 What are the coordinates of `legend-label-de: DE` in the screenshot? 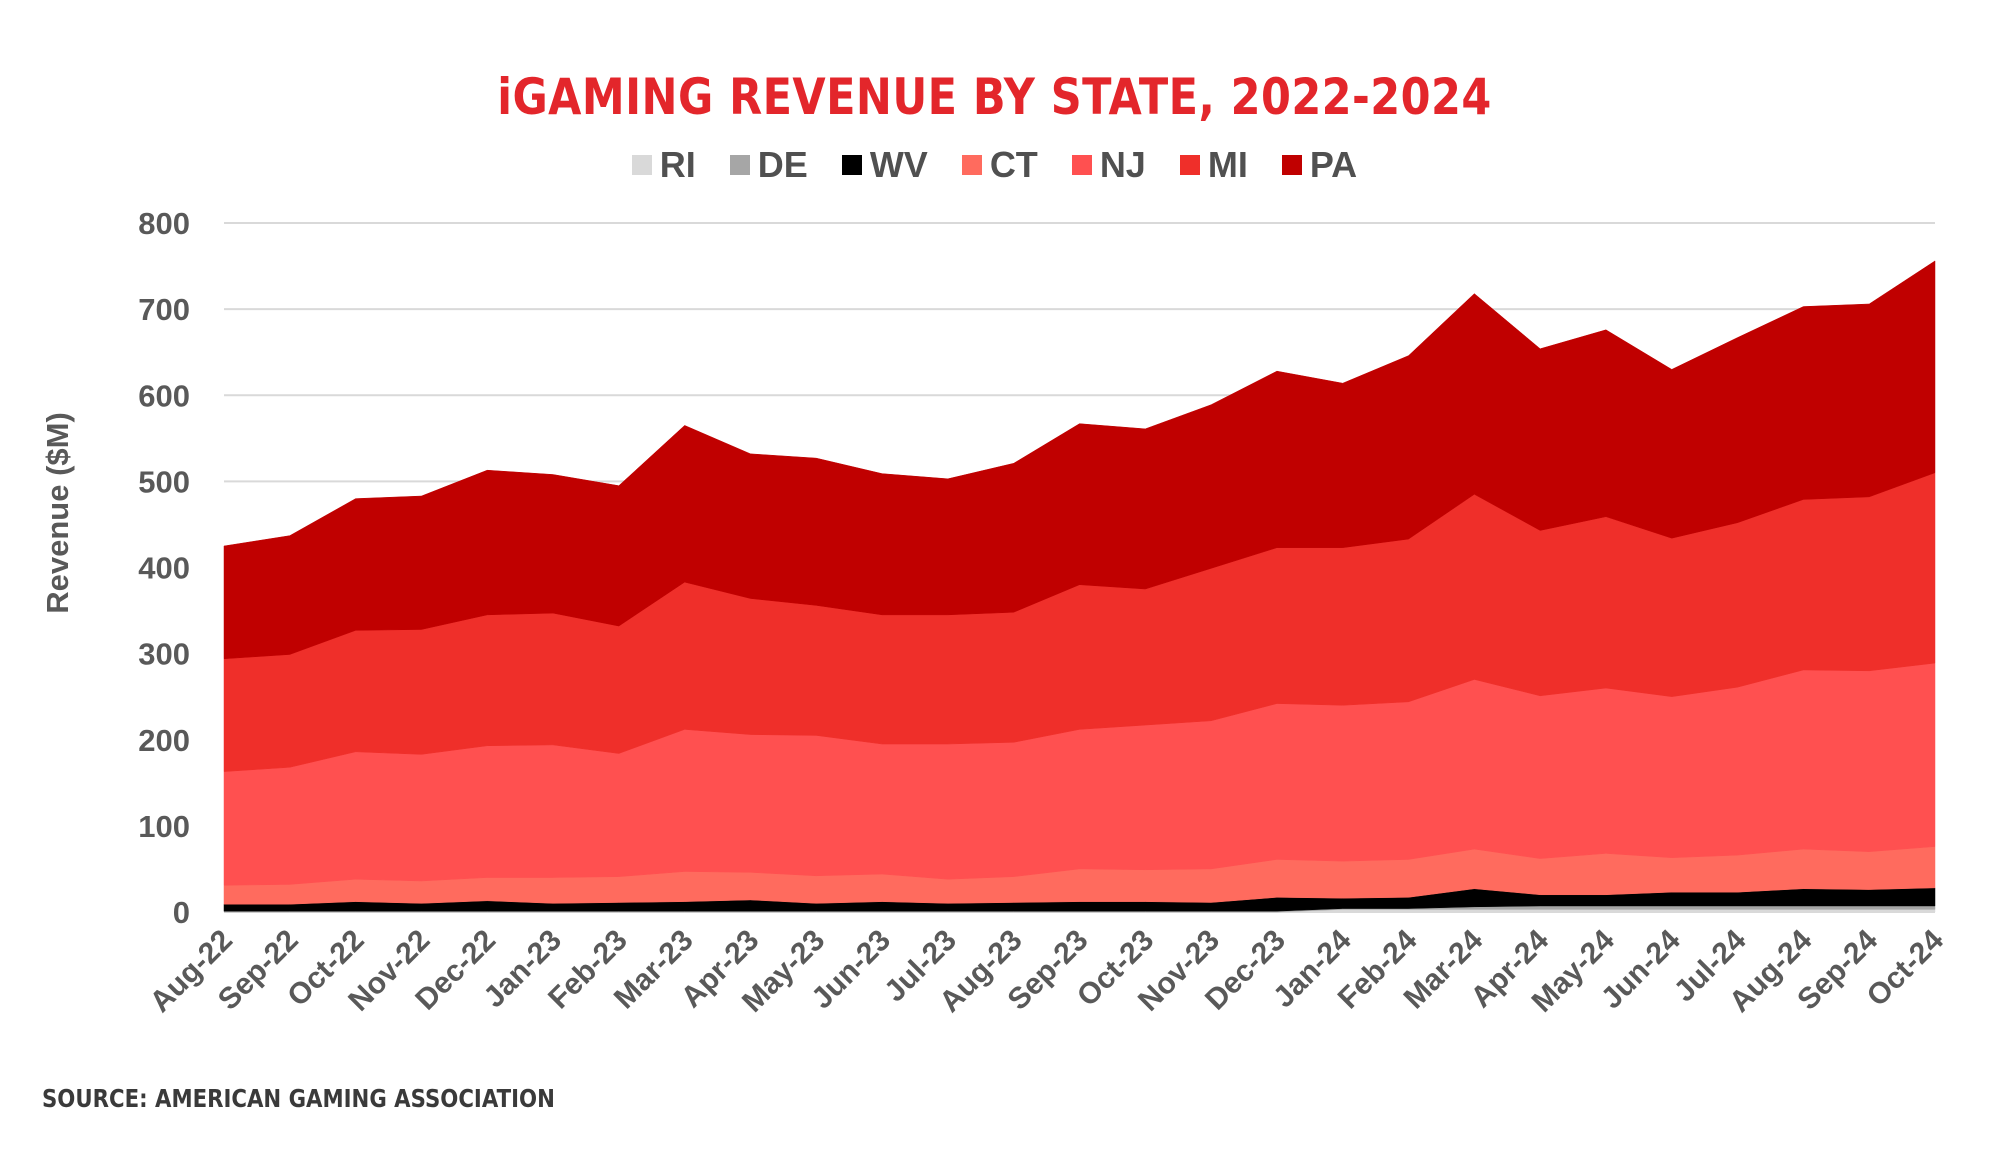 It's located at (782, 164).